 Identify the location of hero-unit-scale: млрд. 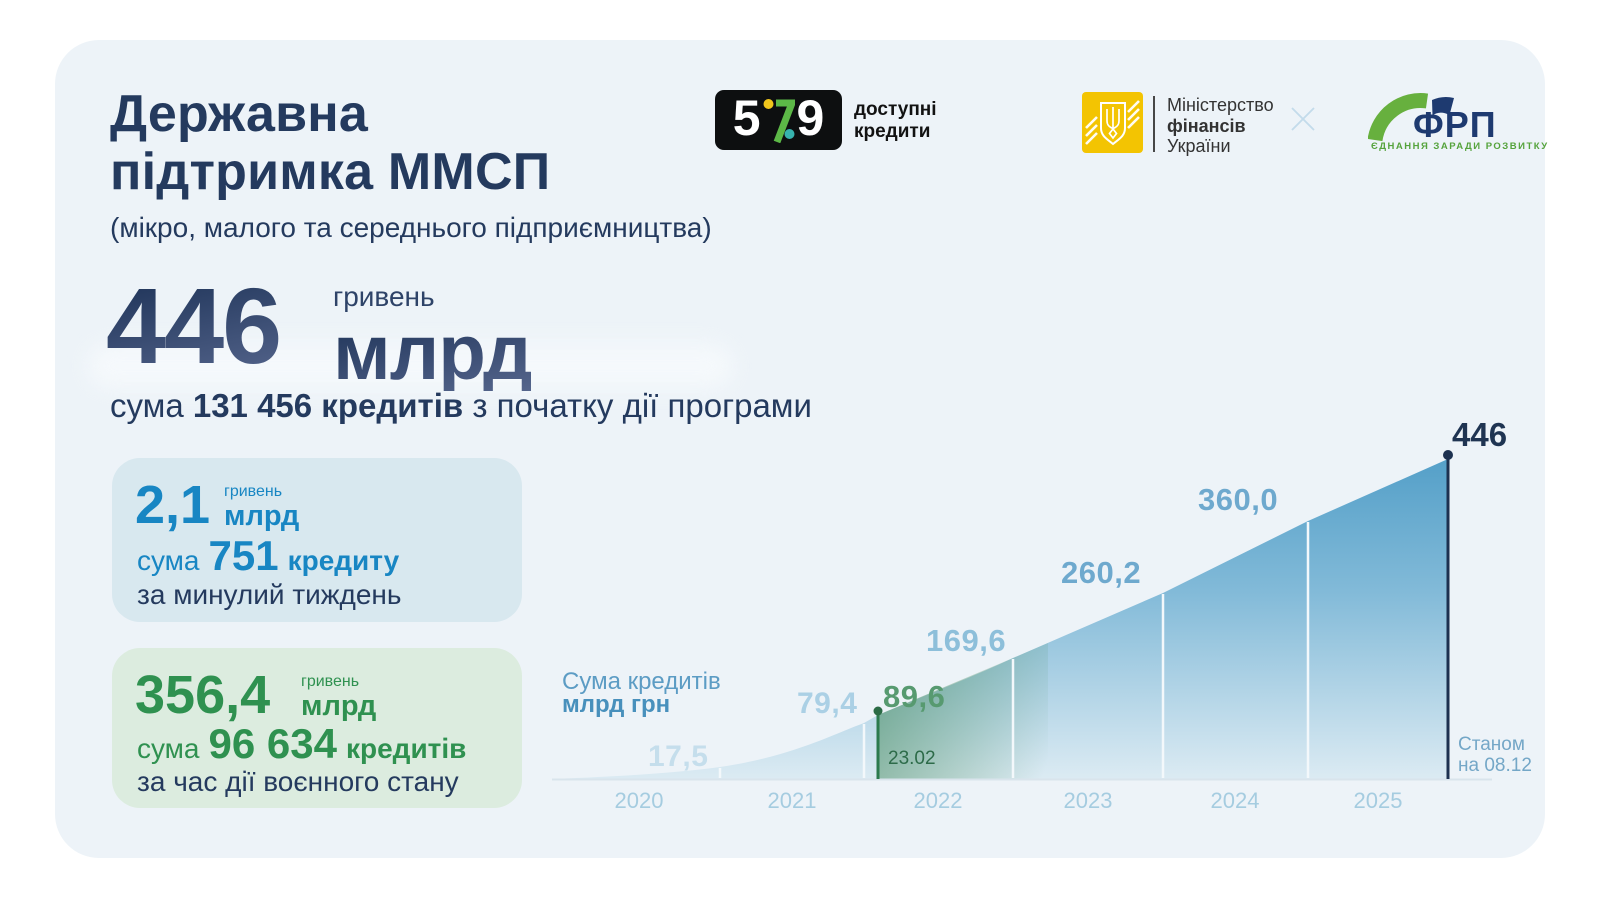
(432, 352).